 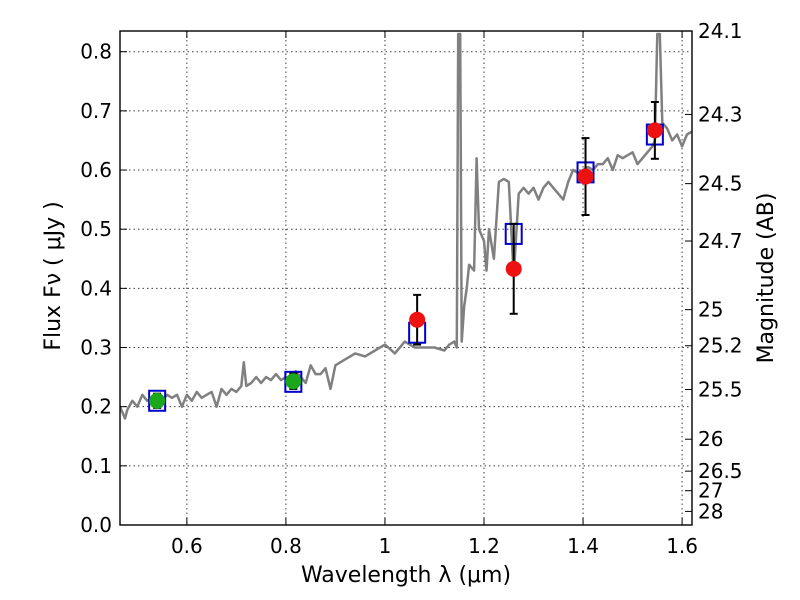 I want to click on model-flux-square, so click(x=293, y=381).